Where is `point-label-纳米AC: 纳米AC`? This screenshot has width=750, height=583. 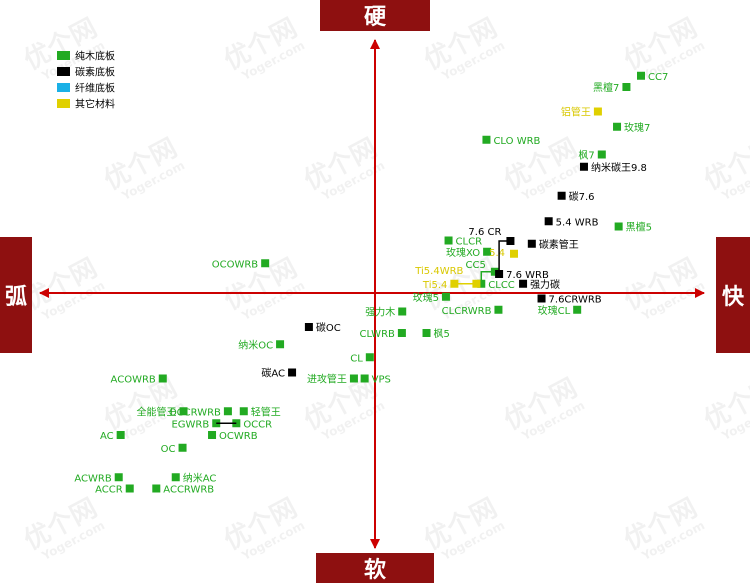 point-label-纳米AC: 纳米AC is located at coordinates (200, 477).